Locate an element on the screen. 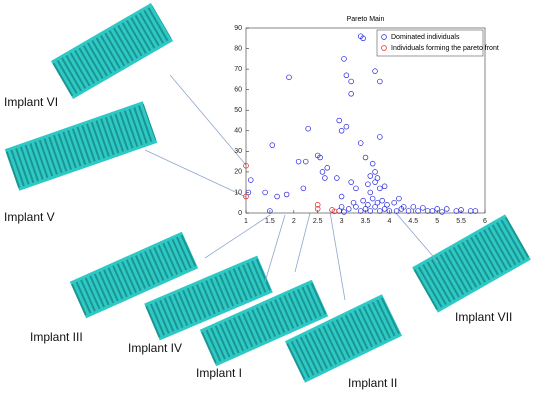  x-tick-label: 5 is located at coordinates (437, 221).